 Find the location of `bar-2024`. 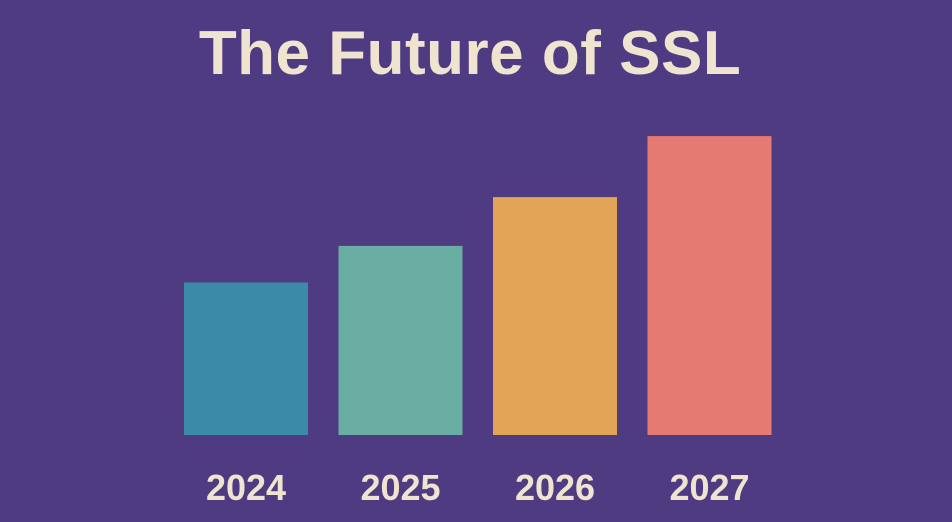

bar-2024 is located at coordinates (246, 358).